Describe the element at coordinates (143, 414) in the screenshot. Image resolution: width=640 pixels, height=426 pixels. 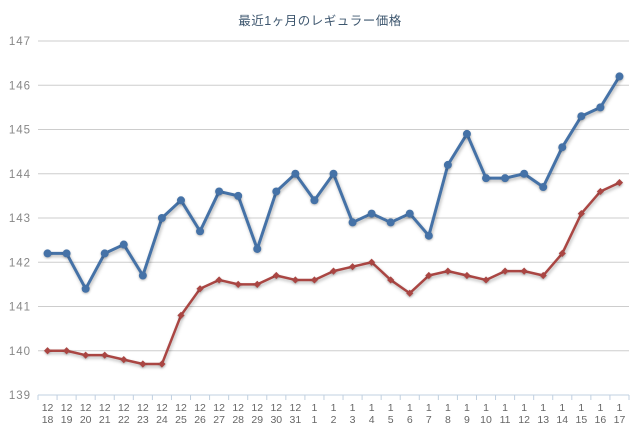
I see `x-axis-label: 12 23` at that location.